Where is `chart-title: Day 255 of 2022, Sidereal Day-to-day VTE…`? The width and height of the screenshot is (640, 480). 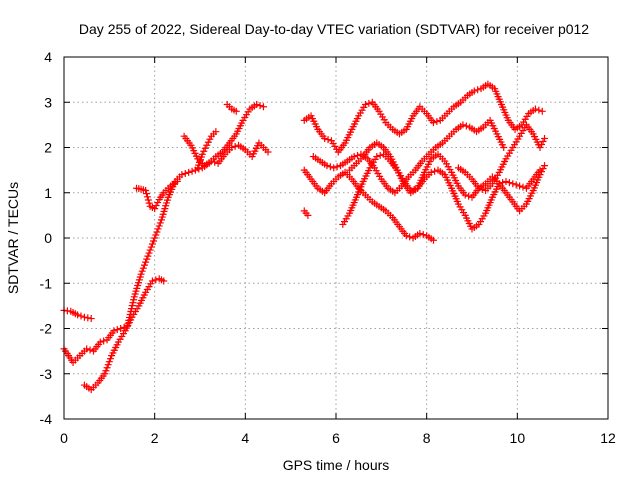
chart-title: Day 255 of 2022, Sidereal Day-to-day VTE… is located at coordinates (334, 29).